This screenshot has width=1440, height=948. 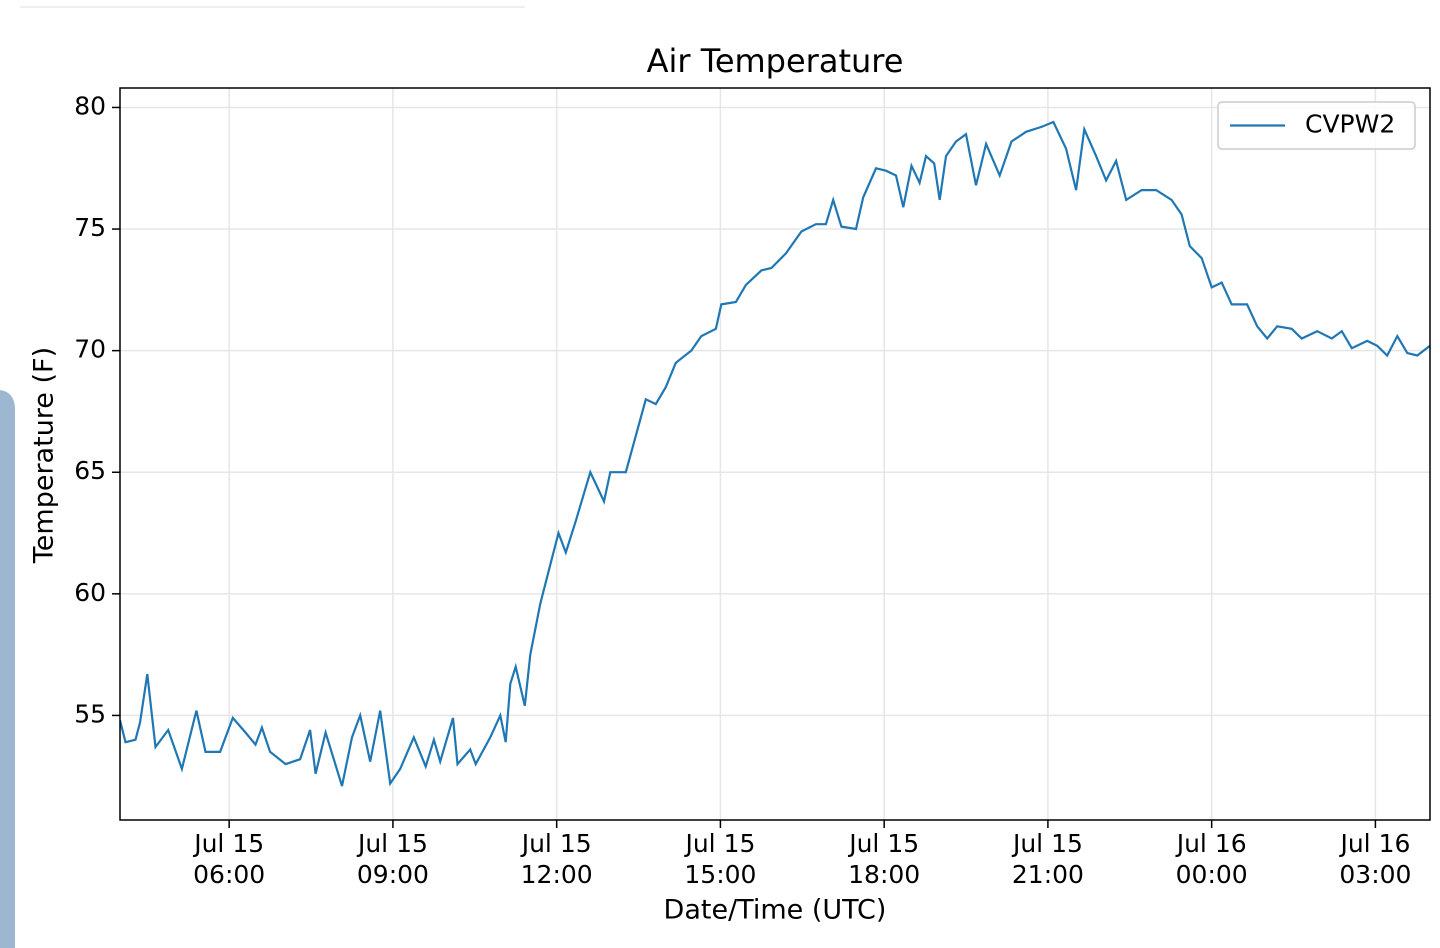 I want to click on x-tick-label: 15:00, so click(x=720, y=874).